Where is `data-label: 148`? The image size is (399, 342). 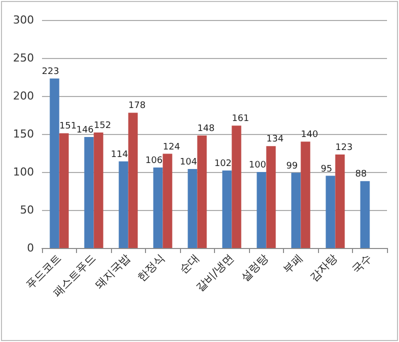
data-label: 148 is located at coordinates (206, 129).